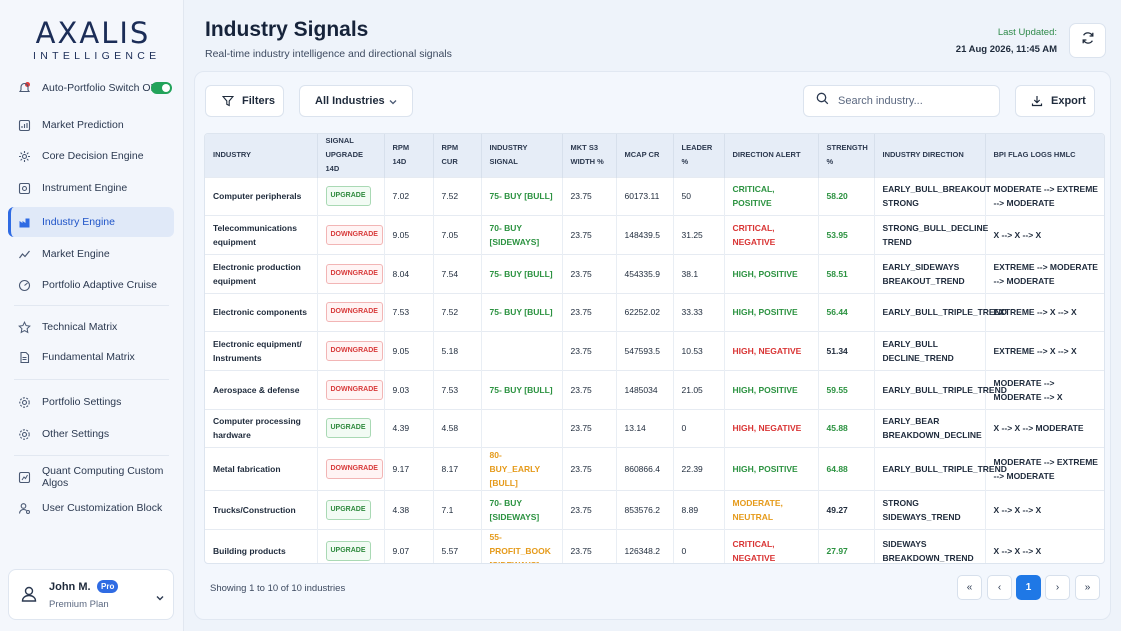  What do you see at coordinates (645, 196) in the screenshot?
I see `cell-mcap: 60173.11` at bounding box center [645, 196].